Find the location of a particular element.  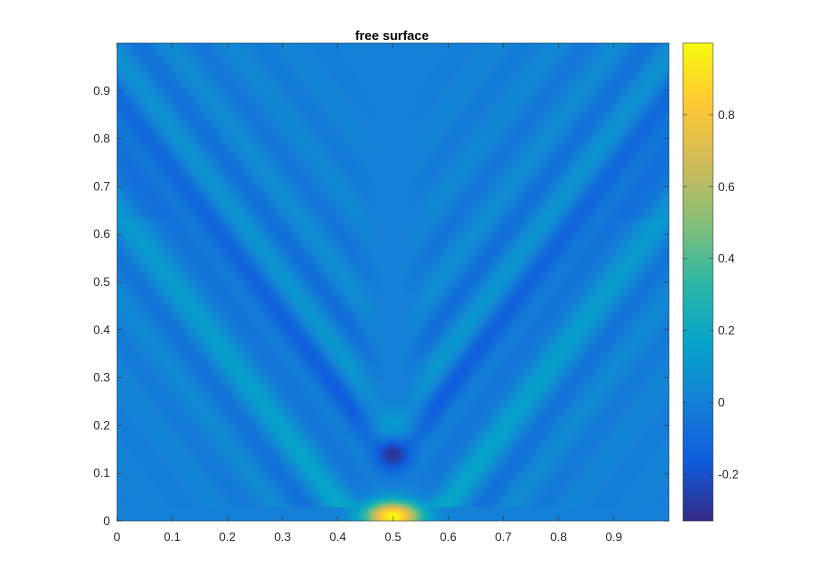

colorbar: -0.2 0 0.2 0.4 0.6 0.8 is located at coordinates (710, 282).